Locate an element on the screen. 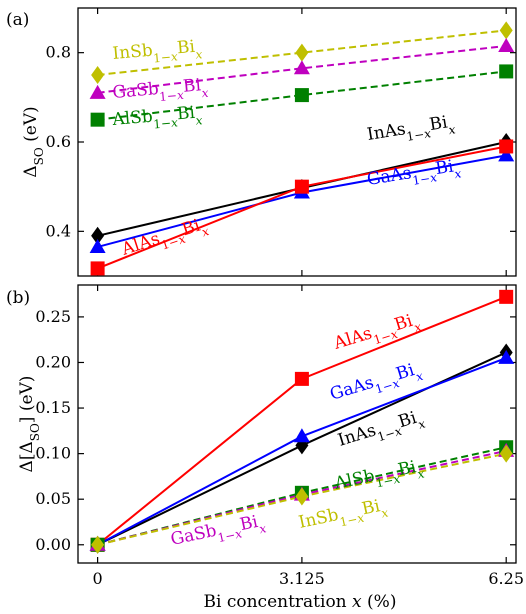 The height and width of the screenshot is (614, 526). anno-a-alsb: AlSb1−xBix is located at coordinates (157, 118).